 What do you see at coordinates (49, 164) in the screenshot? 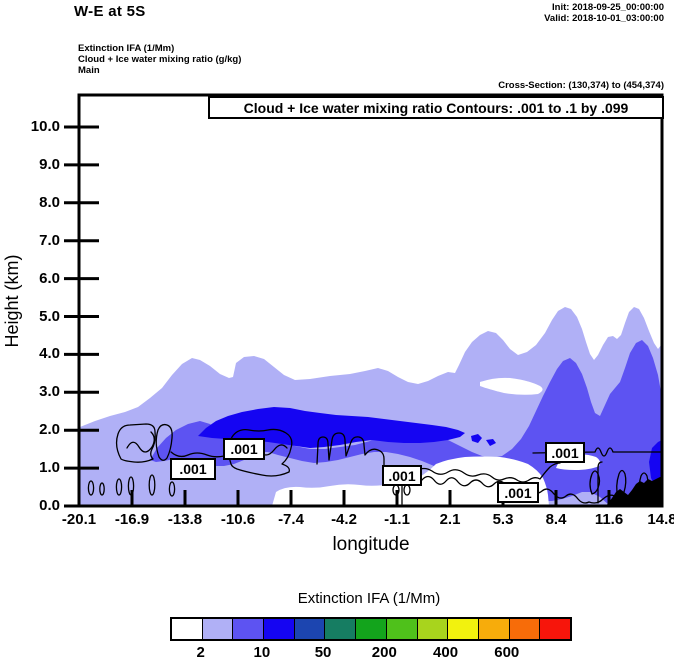
I see `y-tick-label: 9.0` at bounding box center [49, 164].